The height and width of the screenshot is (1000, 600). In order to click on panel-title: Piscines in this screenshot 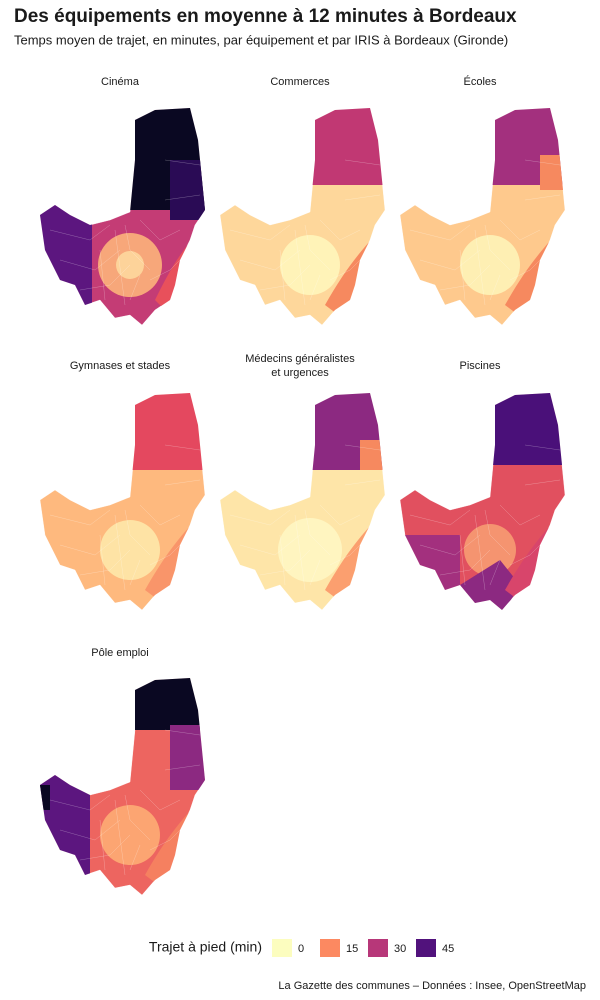, I will do `click(480, 366)`.